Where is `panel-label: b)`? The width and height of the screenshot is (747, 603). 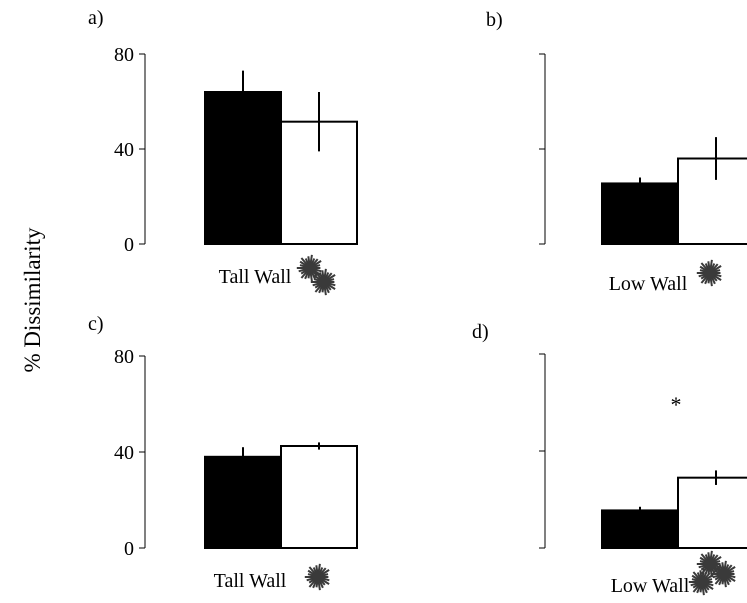
panel-label: b) is located at coordinates (494, 20).